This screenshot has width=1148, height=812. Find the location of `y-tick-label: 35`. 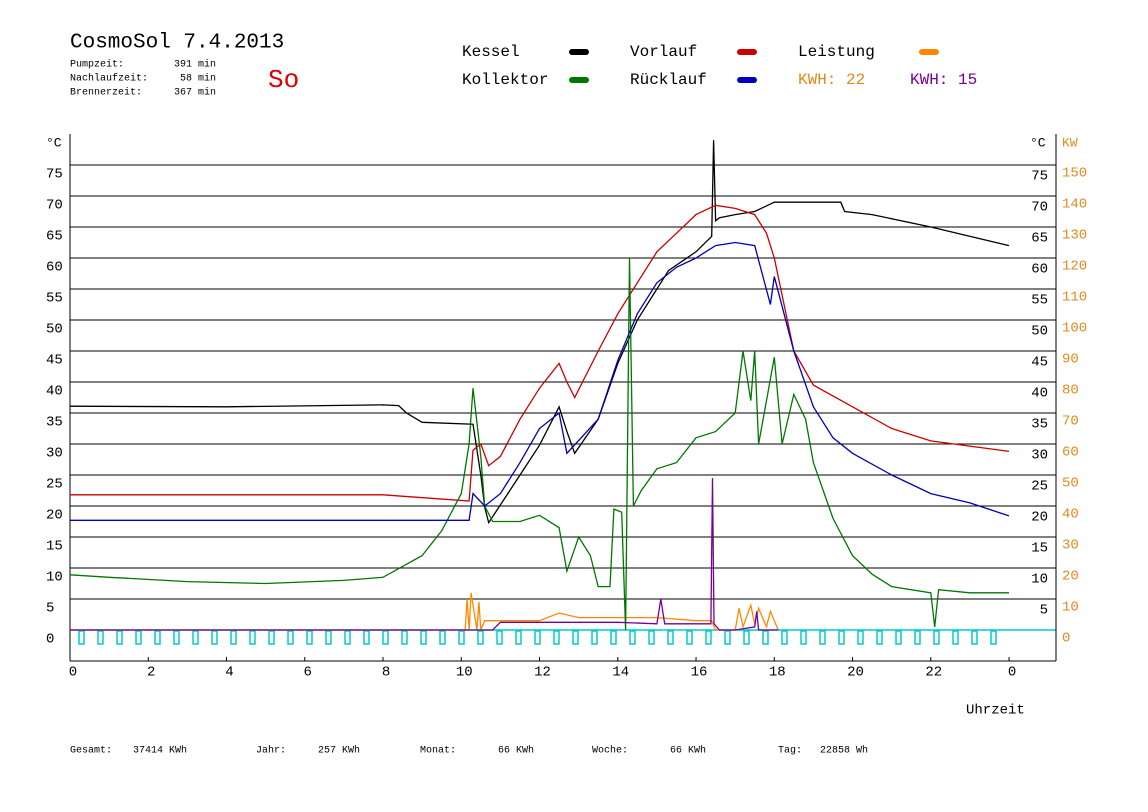

y-tick-label: 35 is located at coordinates (54, 423).